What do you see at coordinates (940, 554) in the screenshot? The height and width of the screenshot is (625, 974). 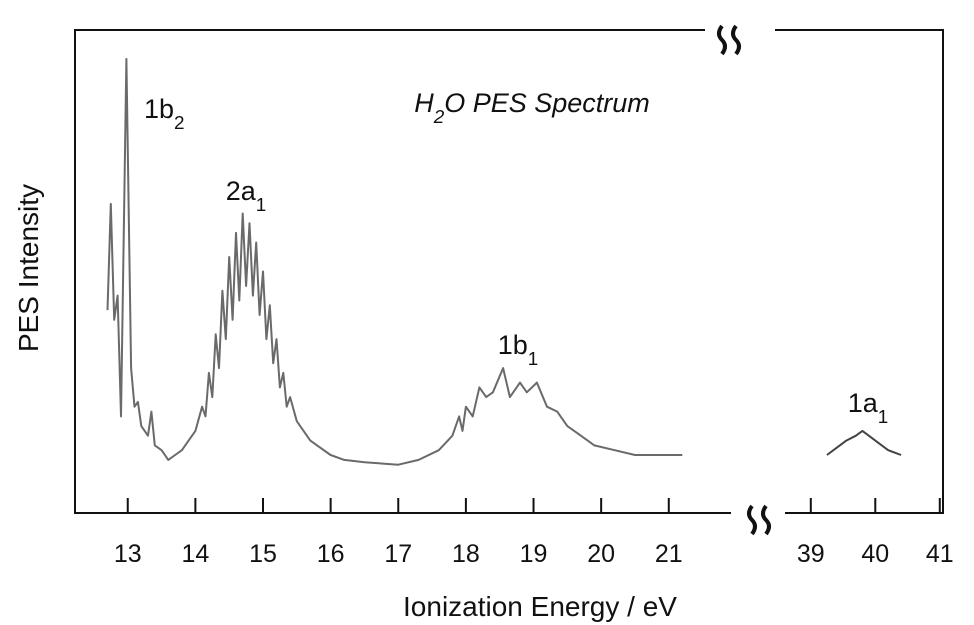 I see `x-tick-label: 41` at bounding box center [940, 554].